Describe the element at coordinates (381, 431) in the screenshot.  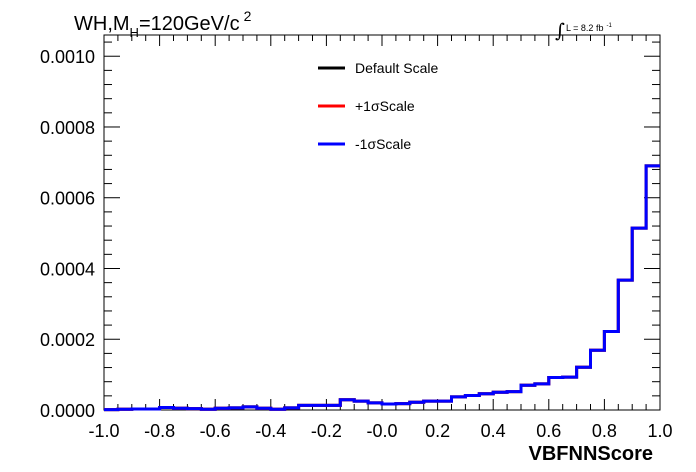
I see `x-tick-label: -0.0` at that location.